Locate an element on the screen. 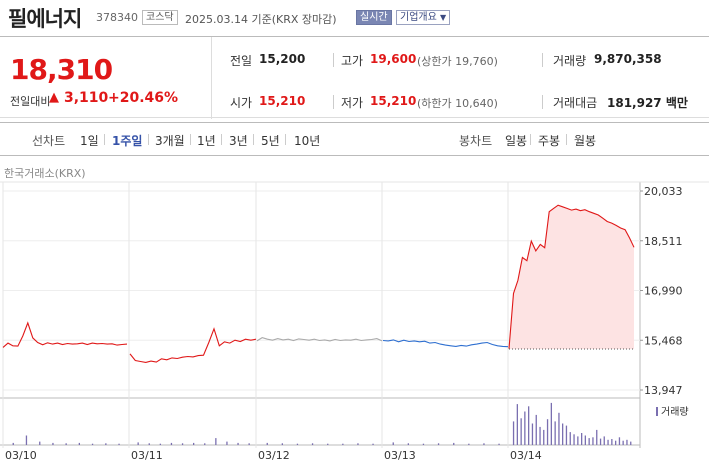 The image size is (709, 463). low-value: 15,210 is located at coordinates (393, 101).